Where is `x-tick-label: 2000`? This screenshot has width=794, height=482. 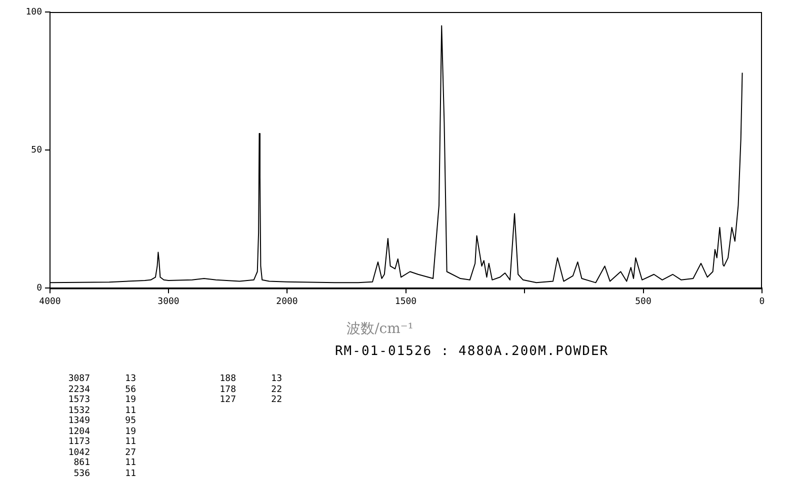
x-tick-label: 2000 is located at coordinates (287, 301).